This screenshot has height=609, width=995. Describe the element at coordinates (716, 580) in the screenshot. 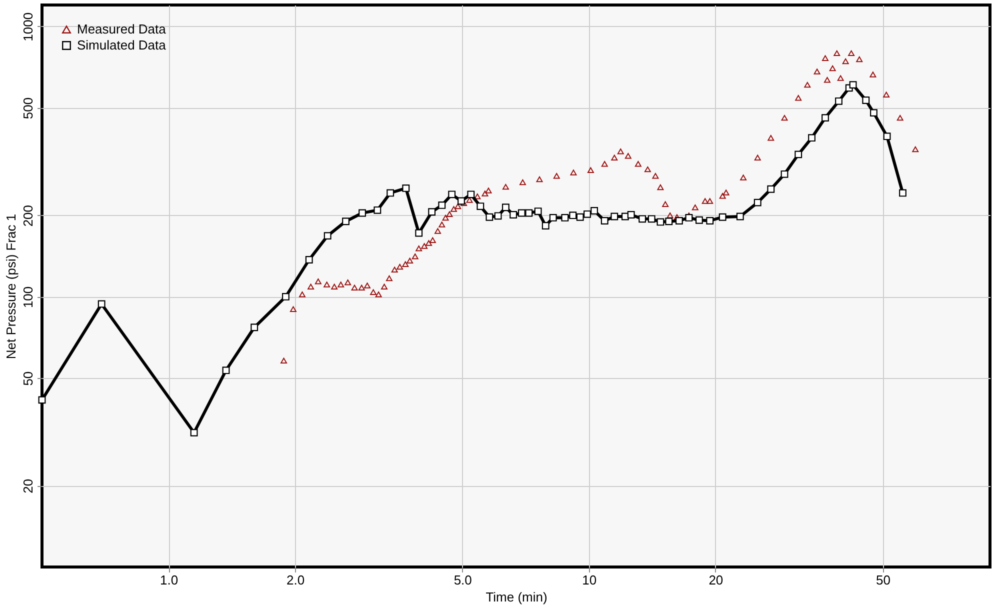

I see `x-tick-label: 20` at that location.